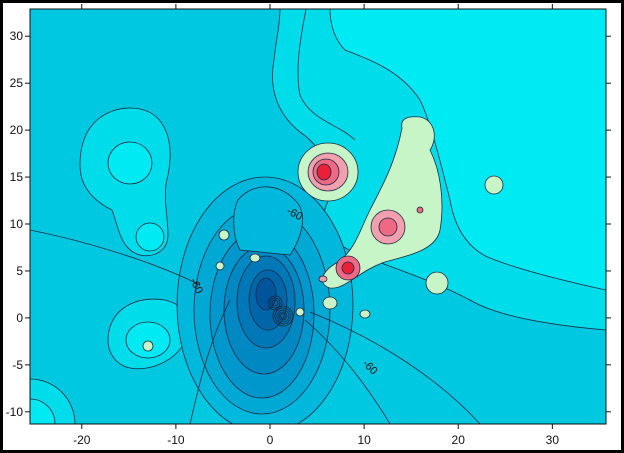 The width and height of the screenshot is (624, 453). Describe the element at coordinates (19, 271) in the screenshot. I see `y-tick-label: 5` at that location.